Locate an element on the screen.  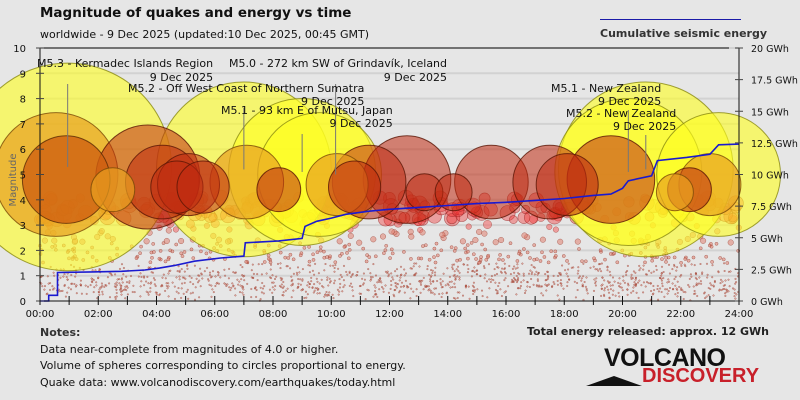
y2-tick-label: 5 GWh is located at coordinates (767, 239).